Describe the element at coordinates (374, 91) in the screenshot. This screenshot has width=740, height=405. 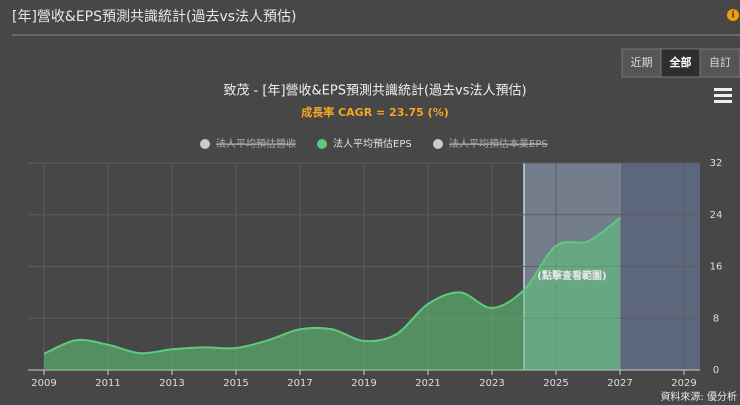
I see `chart-title: 致茂 - [年]營收&EPS預測共識統計(過去vs法人預估)` at that location.